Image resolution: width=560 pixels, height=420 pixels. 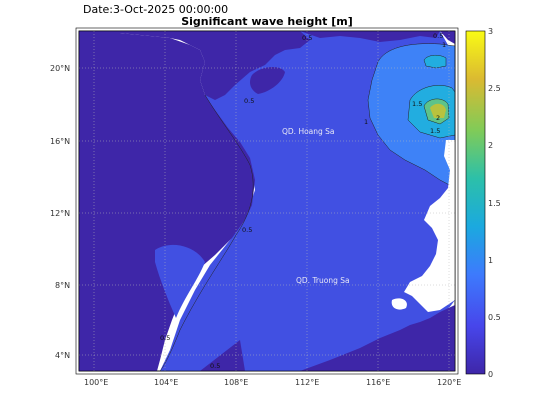 What do you see at coordinates (490, 374) in the screenshot?
I see `colorbar-tick-label: 0` at bounding box center [490, 374].